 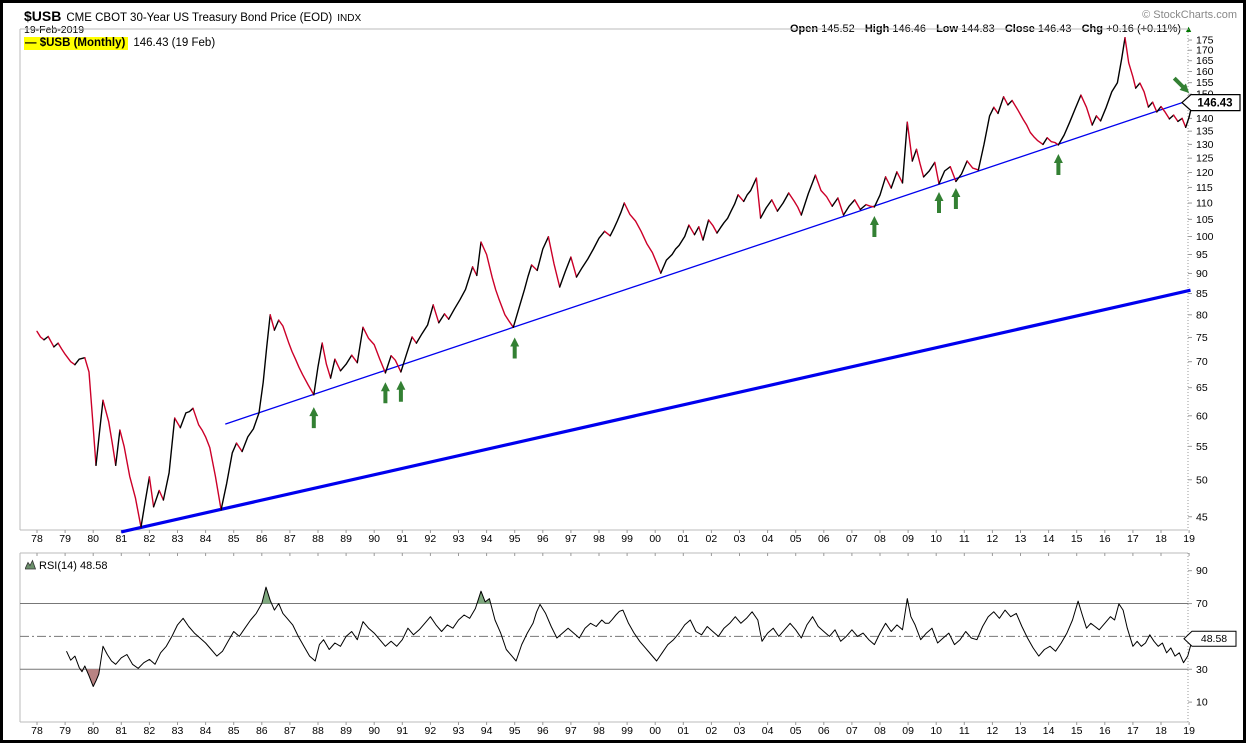 I want to click on chart-date: 19-Feb-2019, so click(x=54, y=30).